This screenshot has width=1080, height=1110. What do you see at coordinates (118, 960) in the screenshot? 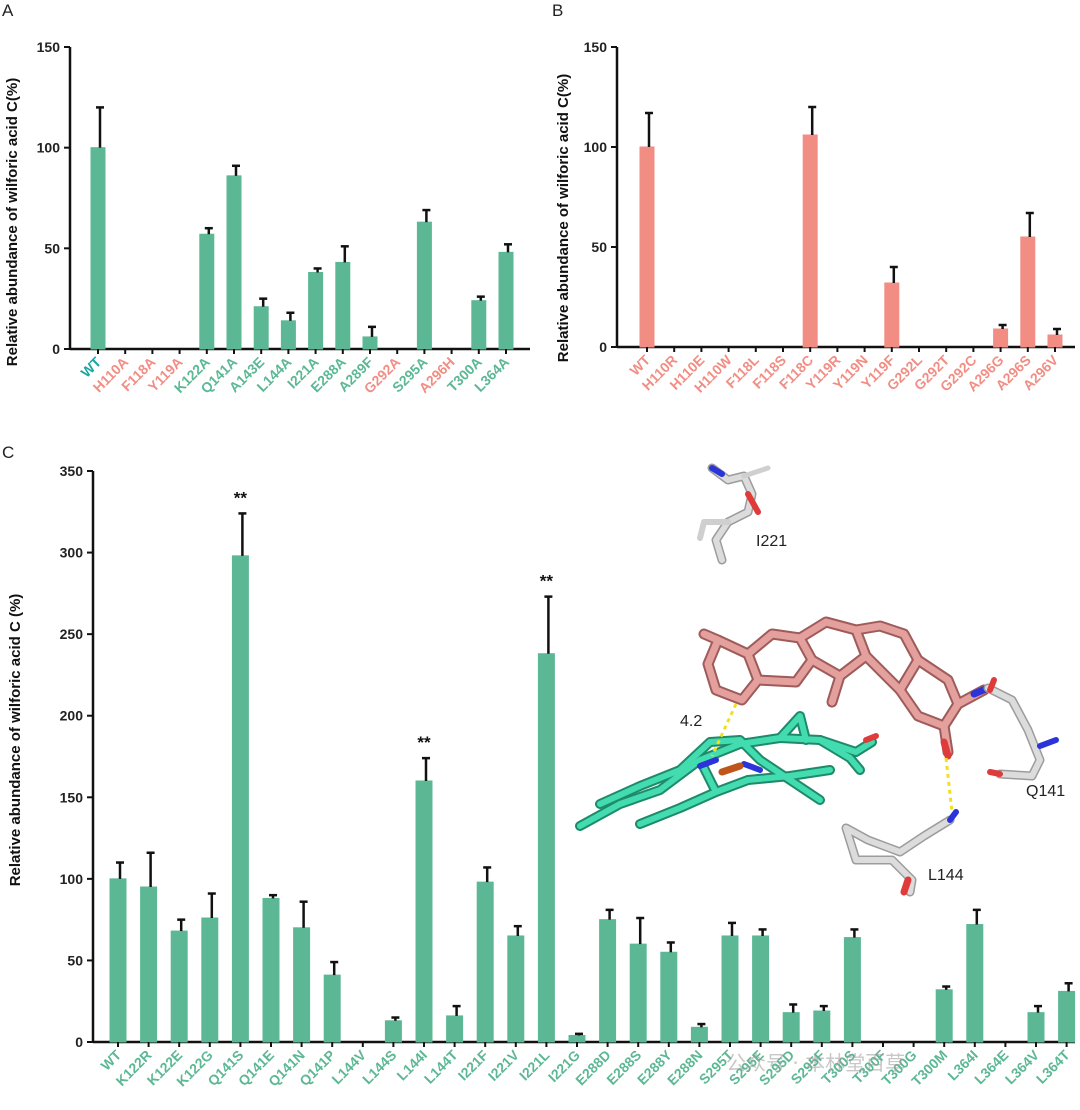
I see `bar-c-wt` at bounding box center [118, 960].